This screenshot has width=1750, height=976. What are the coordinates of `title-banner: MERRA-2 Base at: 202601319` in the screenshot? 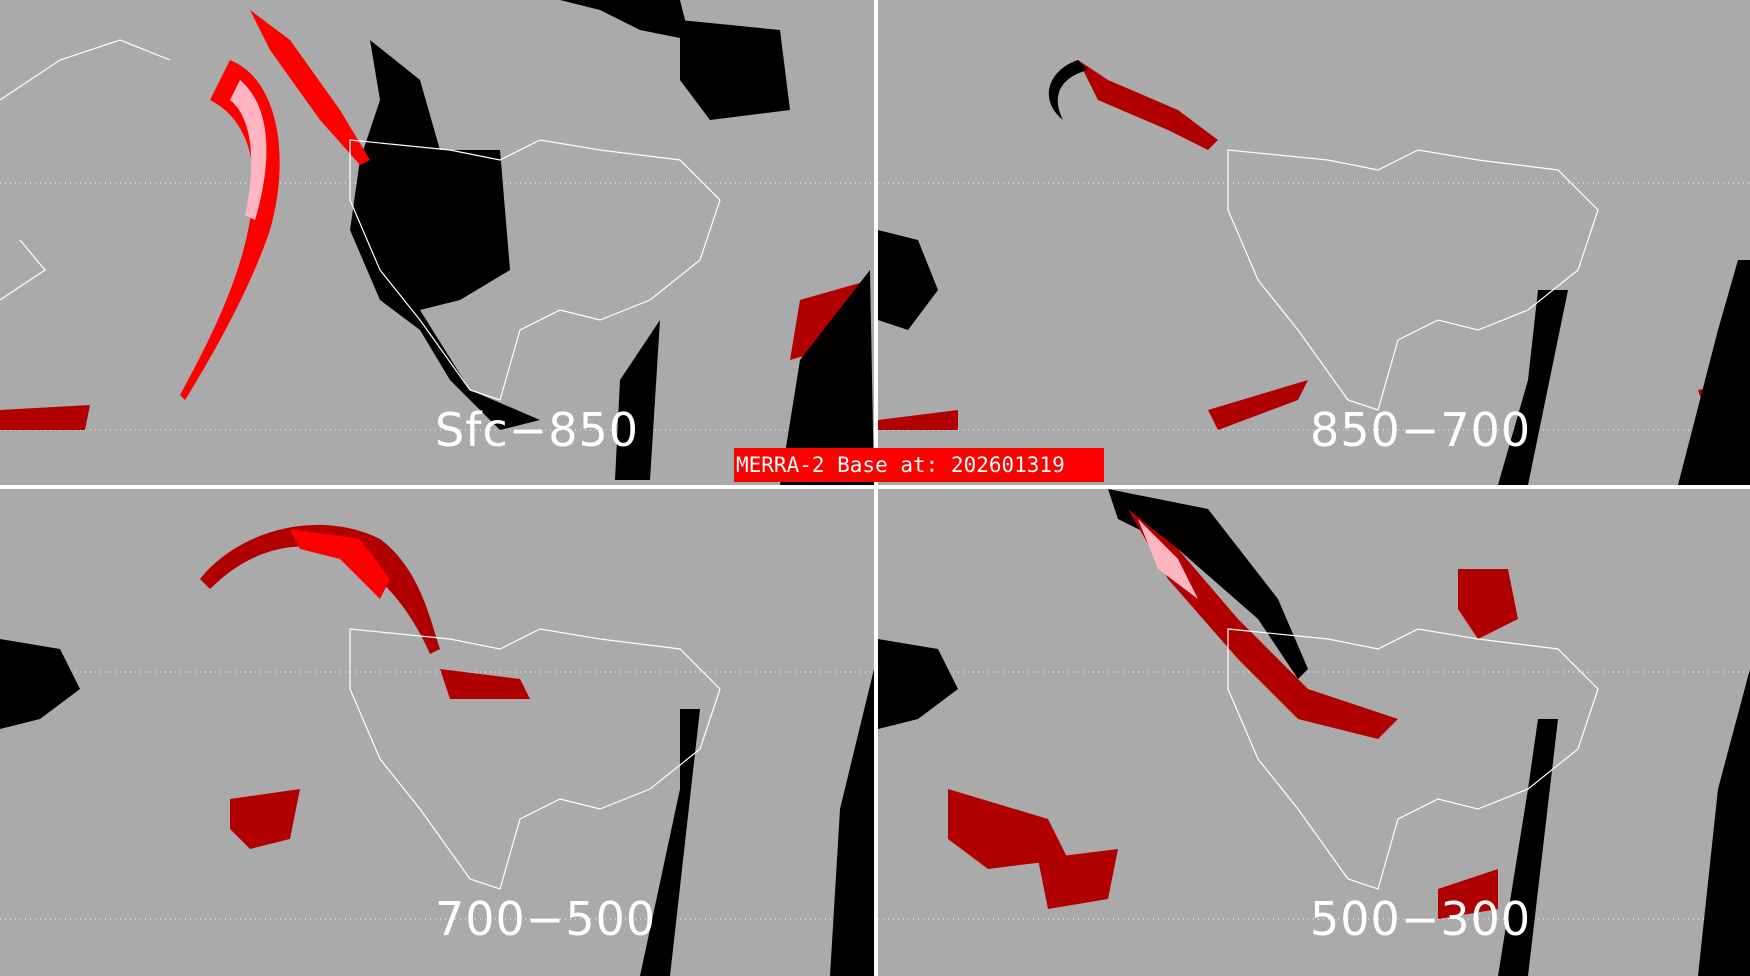 It's located at (919, 465).